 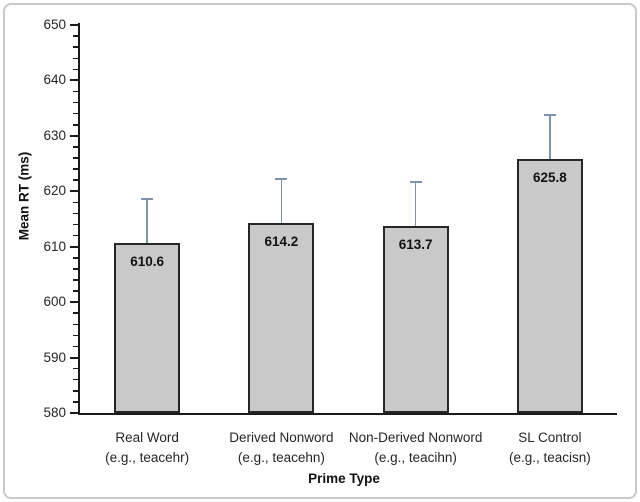 What do you see at coordinates (344, 478) in the screenshot?
I see `x-axis-title: Prime Type` at bounding box center [344, 478].